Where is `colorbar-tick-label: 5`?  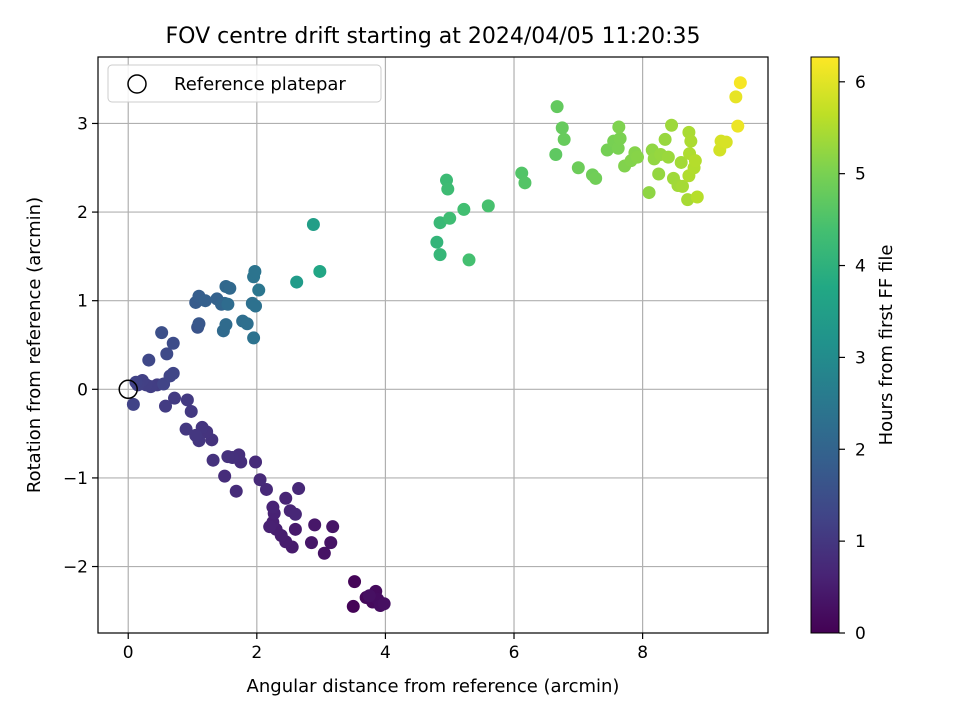
colorbar-tick-label: 5 is located at coordinates (860, 175).